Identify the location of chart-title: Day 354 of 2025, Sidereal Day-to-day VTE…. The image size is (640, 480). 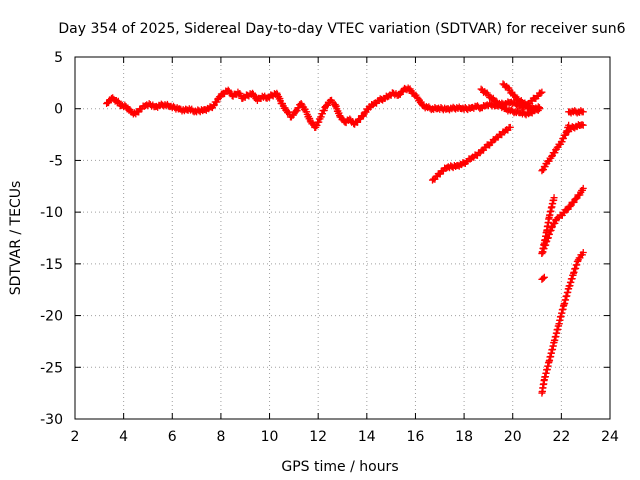
(341, 29).